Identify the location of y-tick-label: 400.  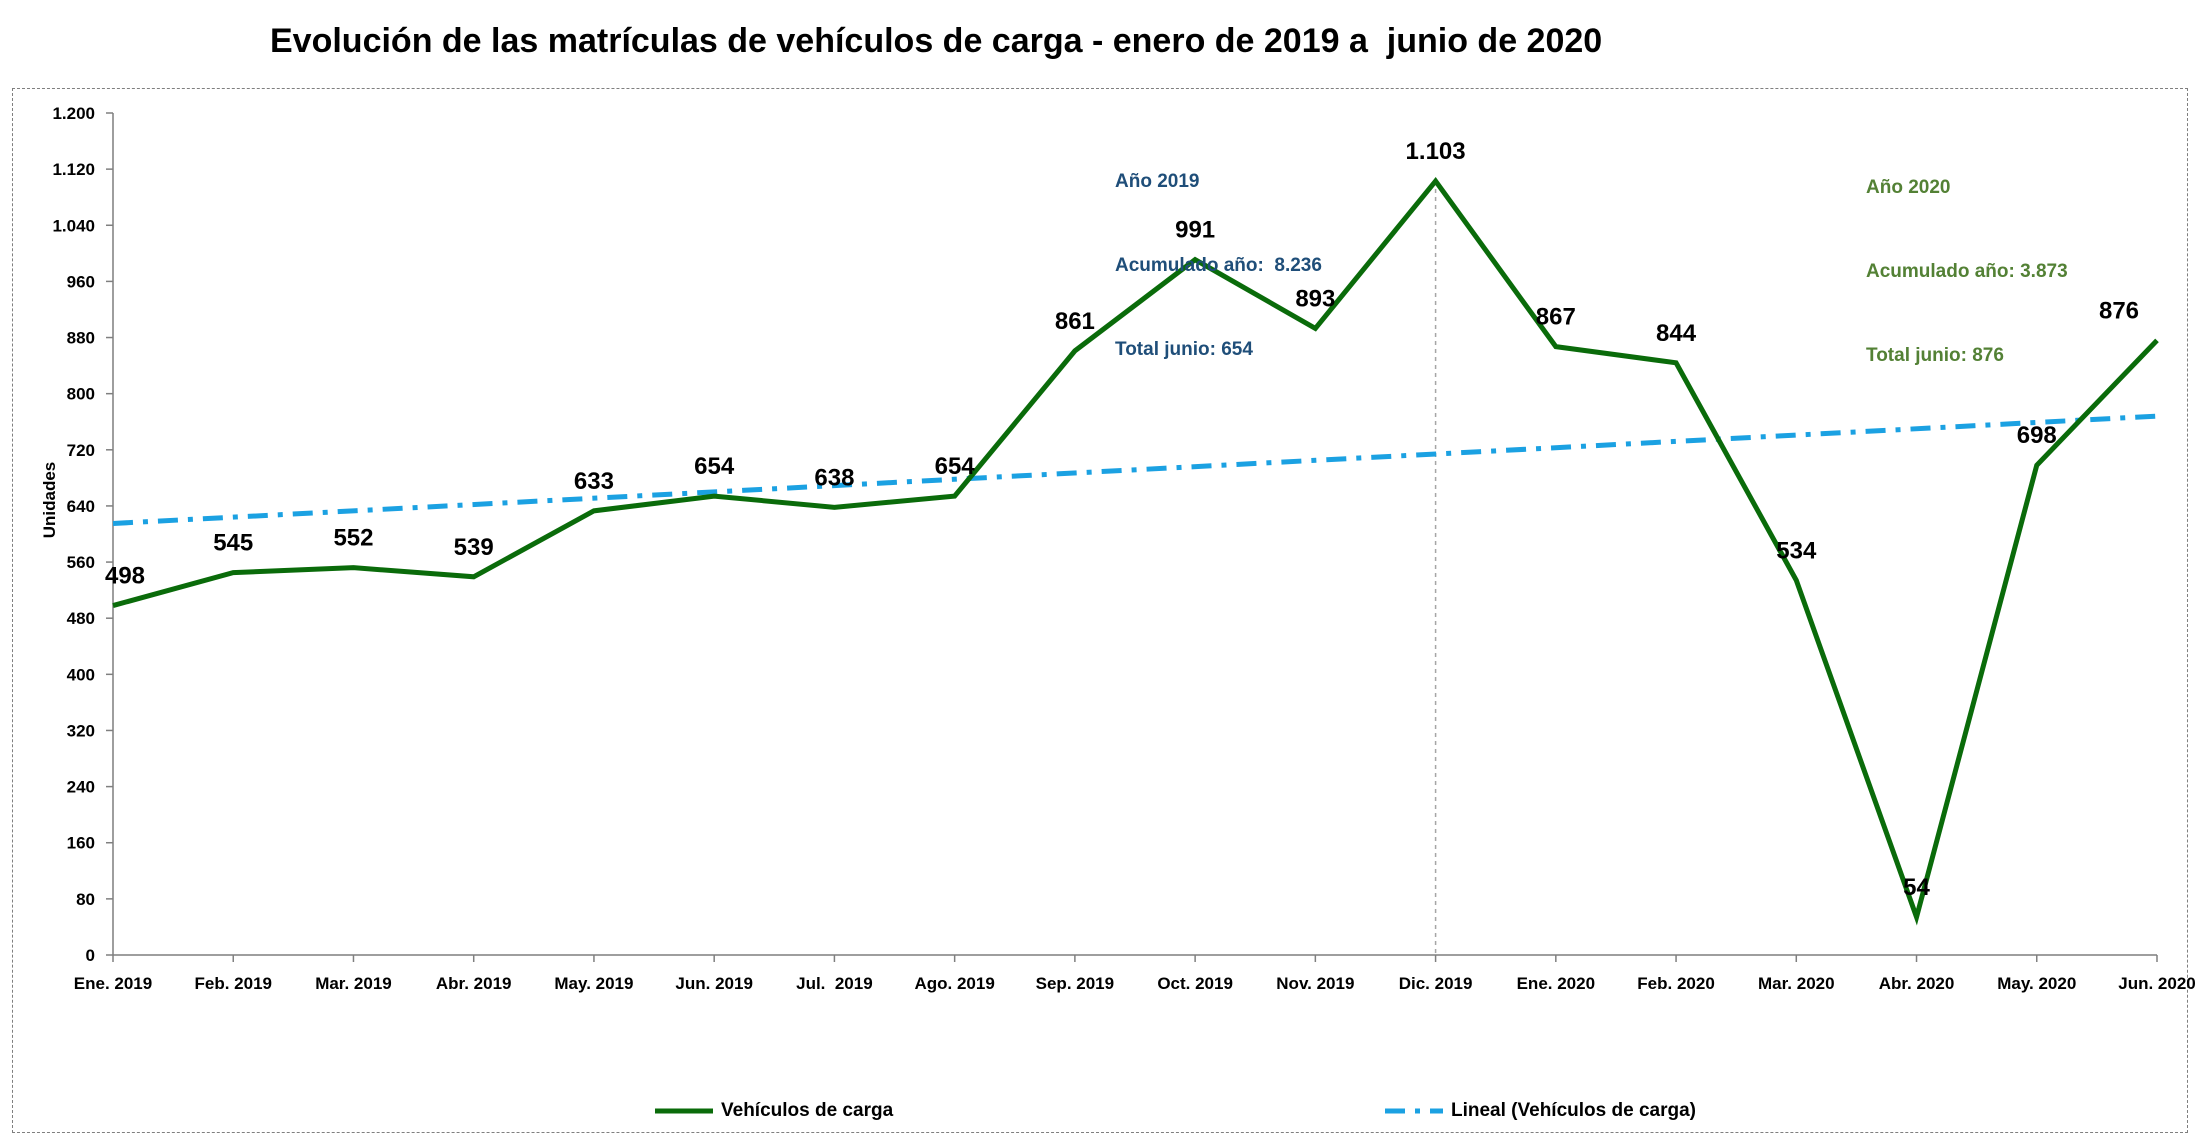
(81, 674).